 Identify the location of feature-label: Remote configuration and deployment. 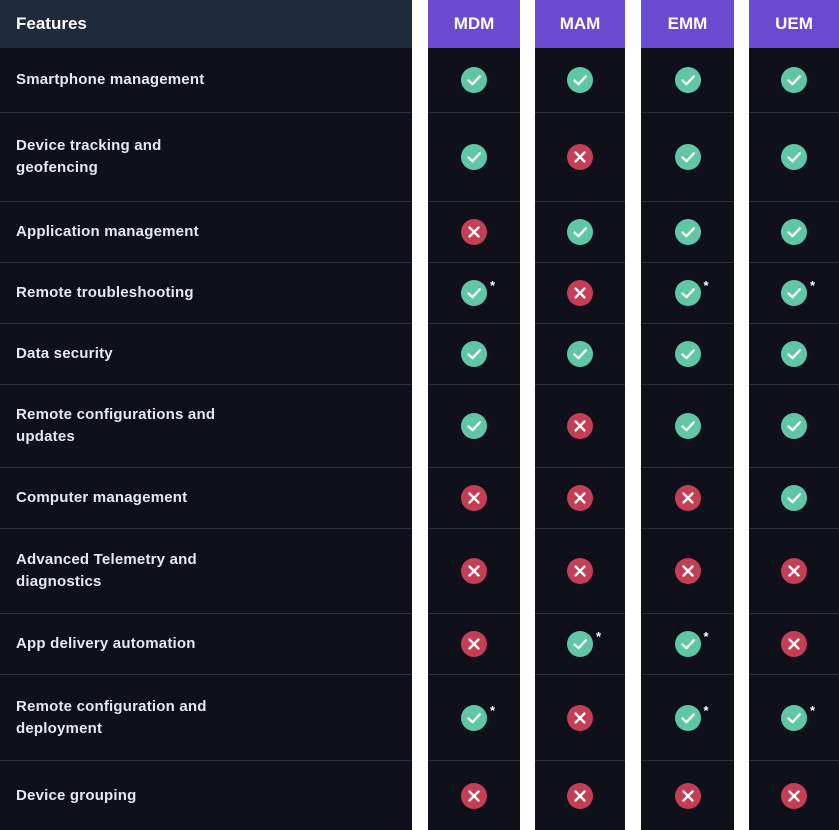
(111, 717).